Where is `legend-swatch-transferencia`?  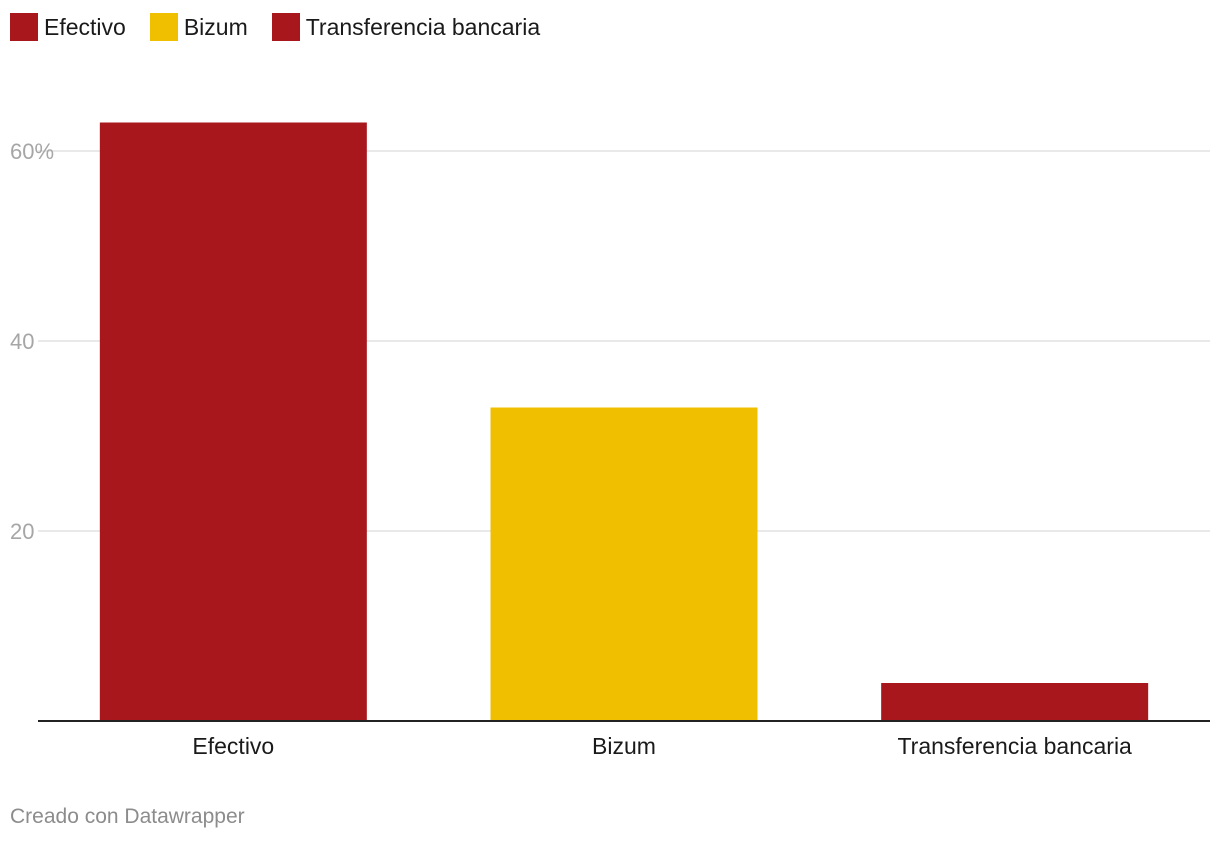
legend-swatch-transferencia is located at coordinates (285, 27).